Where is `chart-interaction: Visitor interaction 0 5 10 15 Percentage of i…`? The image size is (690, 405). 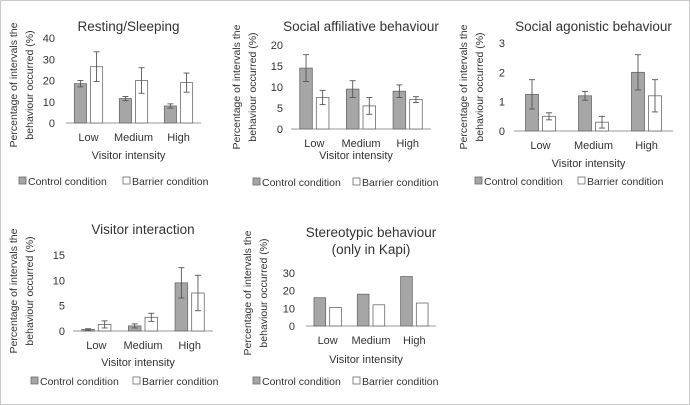
chart-interaction: Visitor interaction 0 5 10 15 Percentage of i… is located at coordinates (113, 305).